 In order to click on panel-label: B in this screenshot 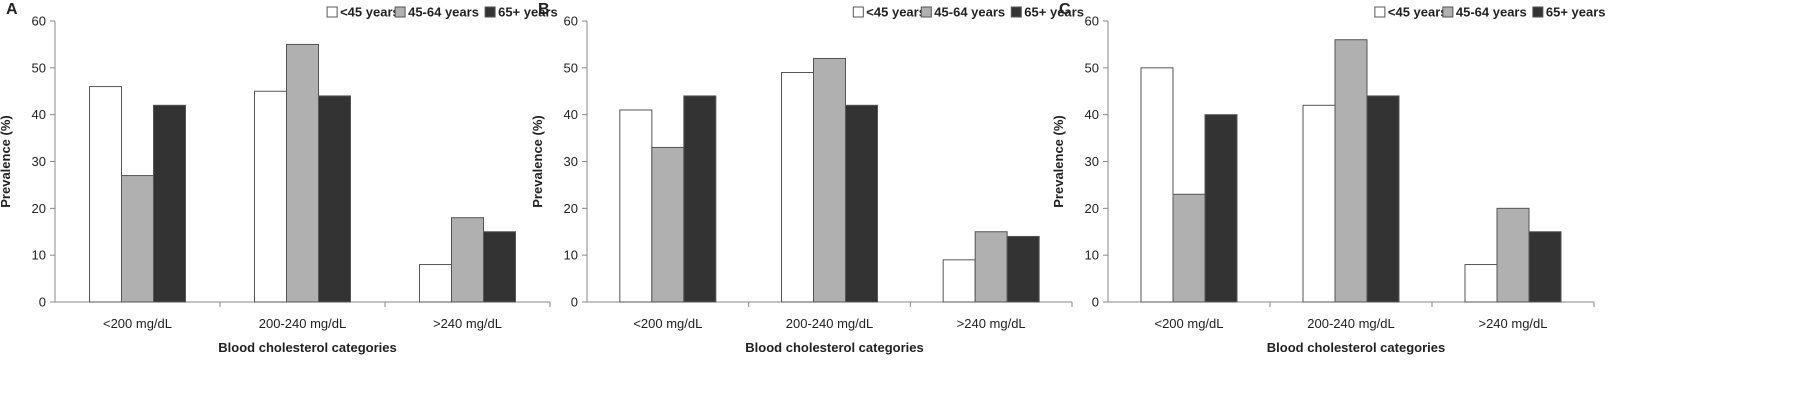, I will do `click(544, 9)`.